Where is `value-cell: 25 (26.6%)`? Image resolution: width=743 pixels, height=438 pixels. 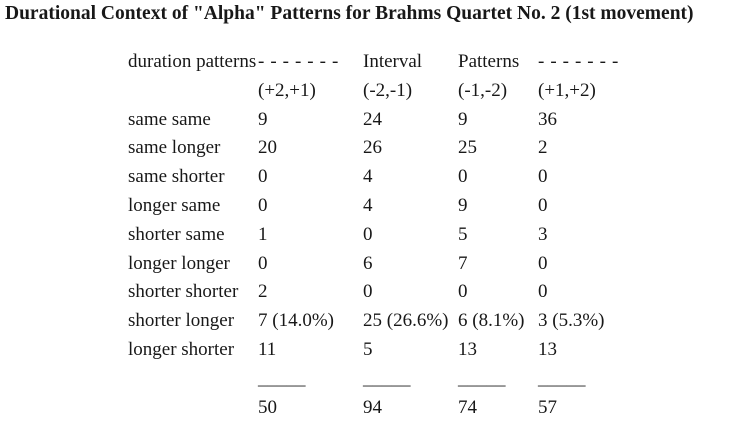
value-cell: 25 (26.6%) is located at coordinates (406, 321).